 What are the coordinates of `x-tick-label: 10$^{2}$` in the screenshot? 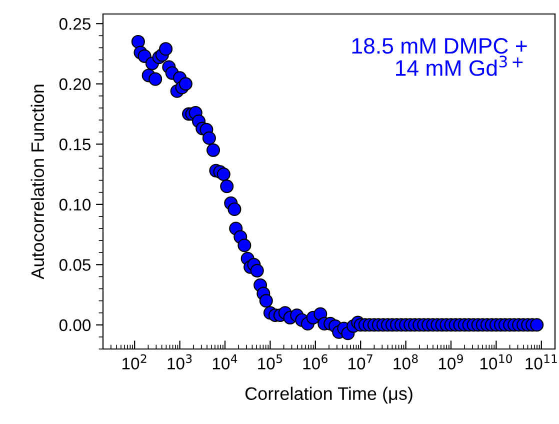 It's located at (134, 362).